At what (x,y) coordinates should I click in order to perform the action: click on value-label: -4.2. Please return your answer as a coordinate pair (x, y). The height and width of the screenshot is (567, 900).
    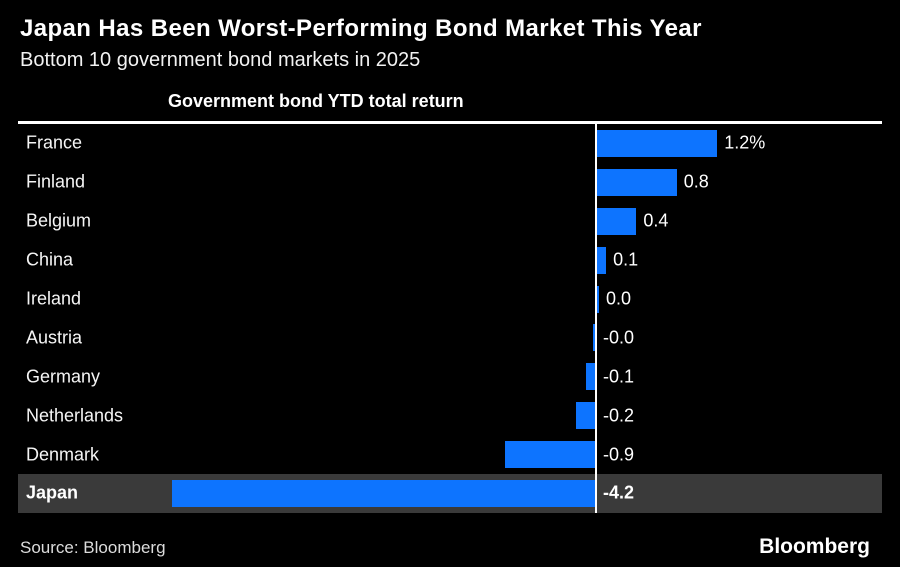
    Looking at the image, I should click on (619, 492).